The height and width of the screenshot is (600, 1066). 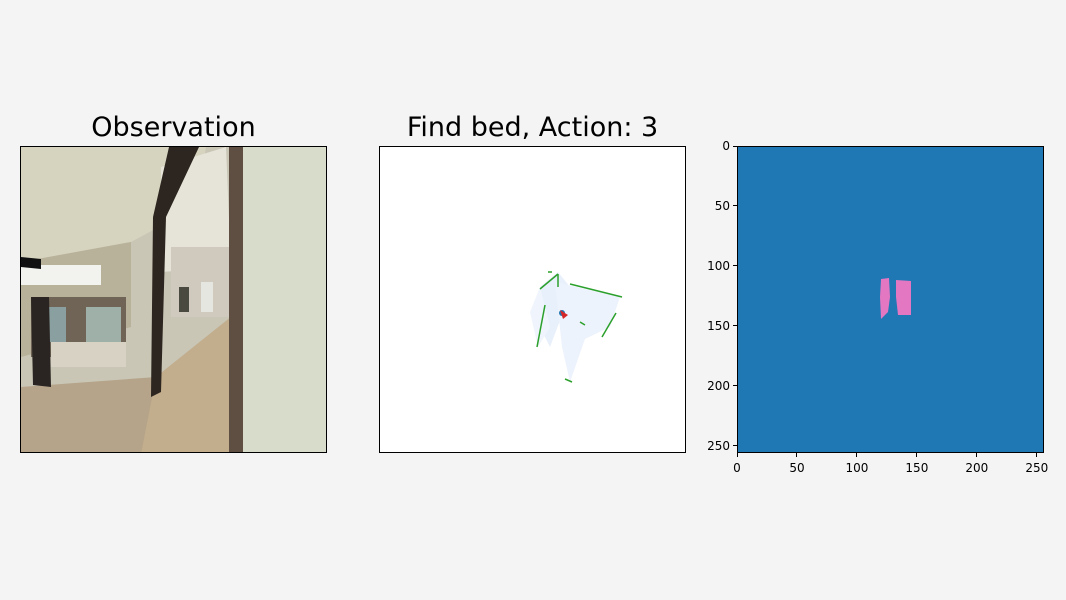 I want to click on x-tick-label: 50, so click(x=797, y=468).